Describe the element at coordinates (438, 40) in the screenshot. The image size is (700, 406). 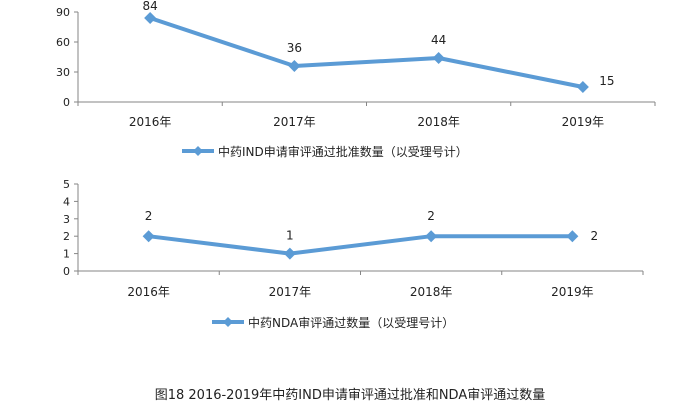
I see `data-label: 44` at that location.